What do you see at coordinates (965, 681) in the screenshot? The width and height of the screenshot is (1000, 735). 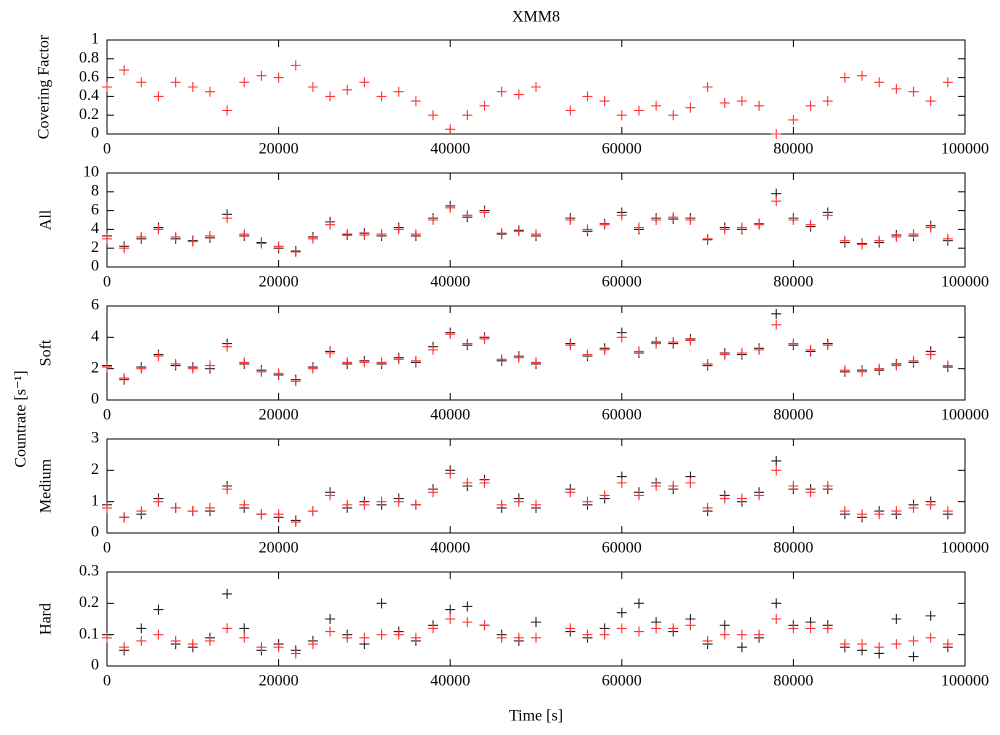 I see `x-tick-label: 100000` at bounding box center [965, 681].